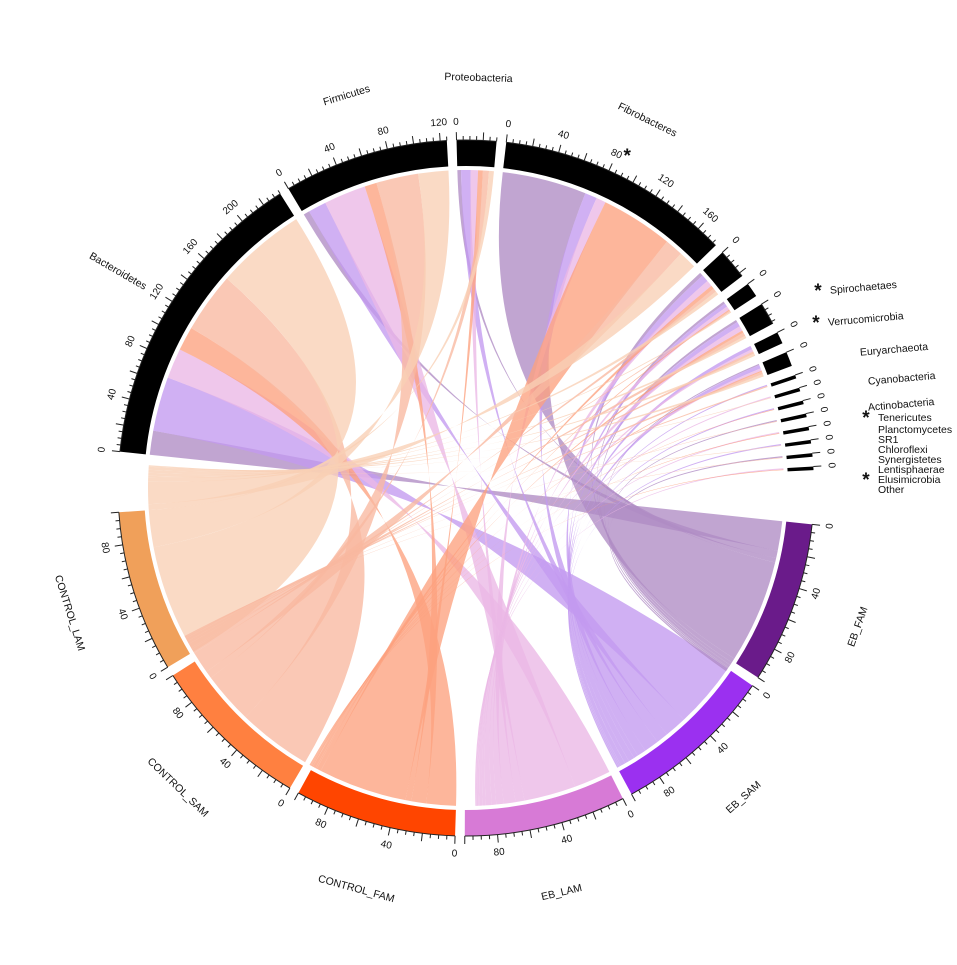 This screenshot has height=965, width=957. What do you see at coordinates (130, 341) in the screenshot?
I see `tick-label: 80` at bounding box center [130, 341].